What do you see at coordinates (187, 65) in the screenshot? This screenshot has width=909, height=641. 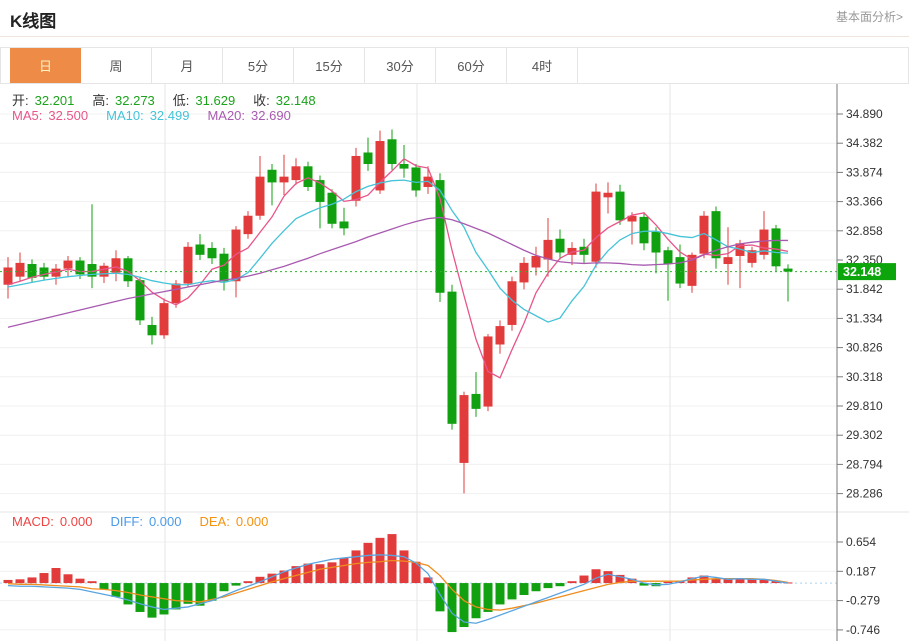 I see `tab-month: 月` at bounding box center [187, 65].